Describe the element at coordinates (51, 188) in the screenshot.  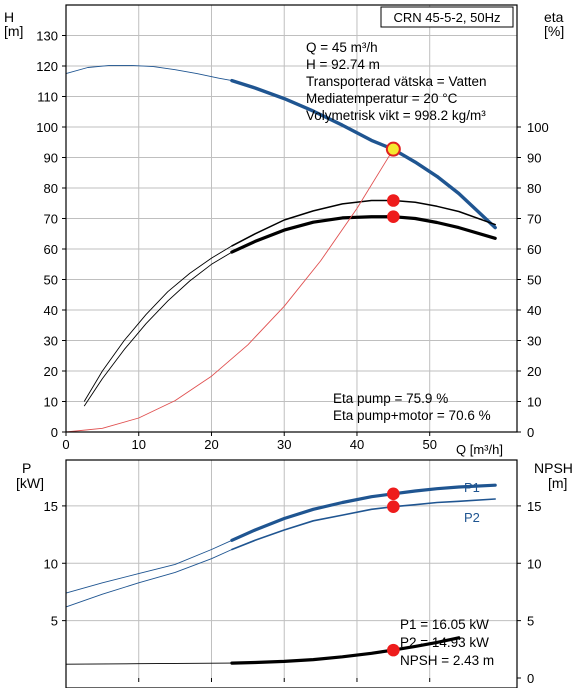
I see `y-left-tick-label: 80` at that location.